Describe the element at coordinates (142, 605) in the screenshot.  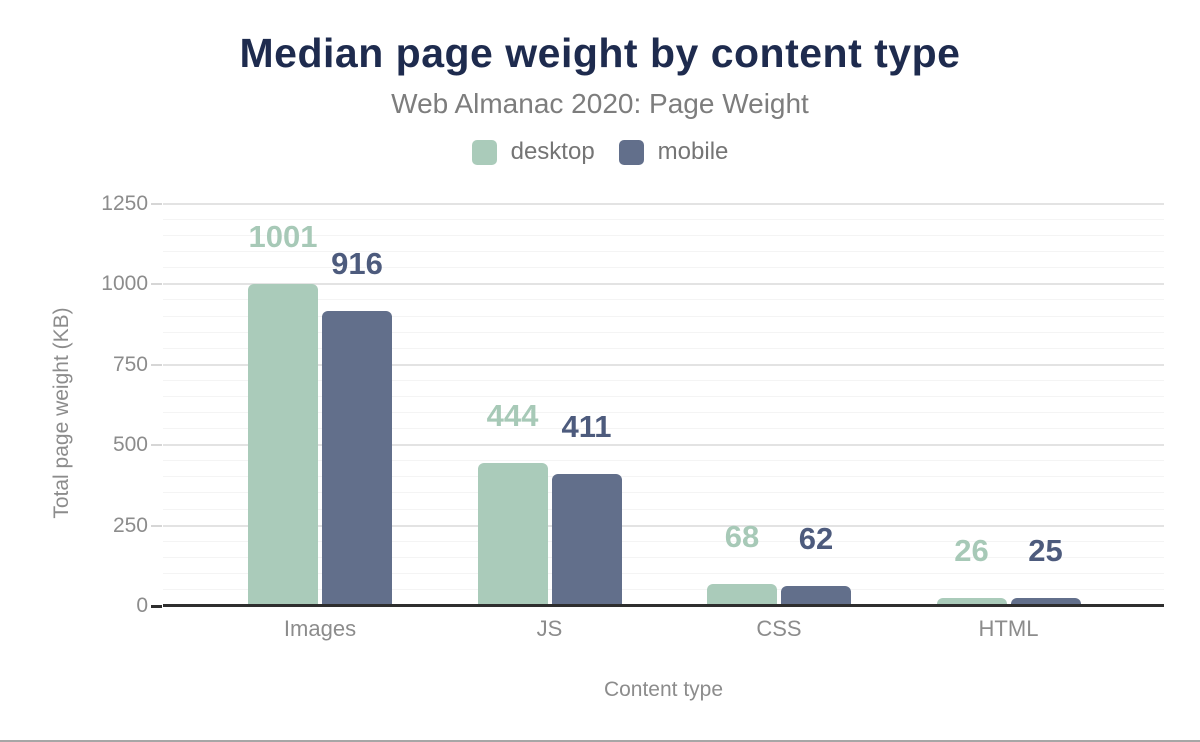
I see `y-tick-label: 0` at that location.